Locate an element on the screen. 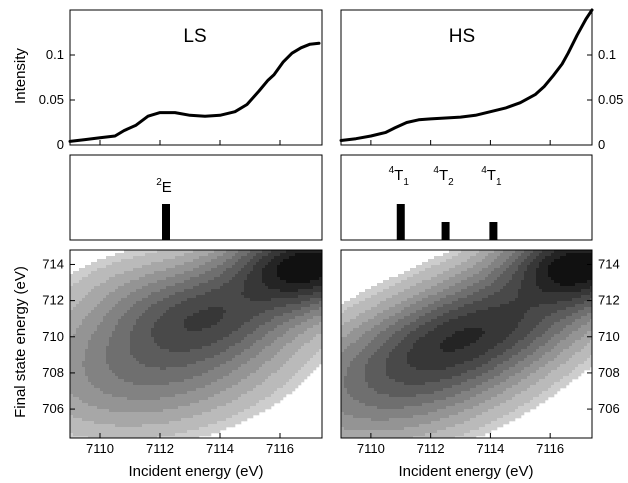 Image resolution: width=628 pixels, height=483 pixels. y-tick-label-intensity-hs: 0.1 is located at coordinates (607, 54).